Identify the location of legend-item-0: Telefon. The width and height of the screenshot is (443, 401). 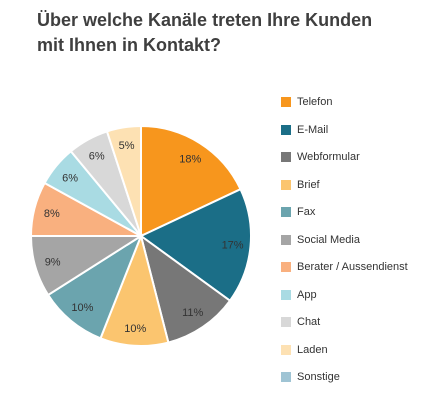
(306, 102).